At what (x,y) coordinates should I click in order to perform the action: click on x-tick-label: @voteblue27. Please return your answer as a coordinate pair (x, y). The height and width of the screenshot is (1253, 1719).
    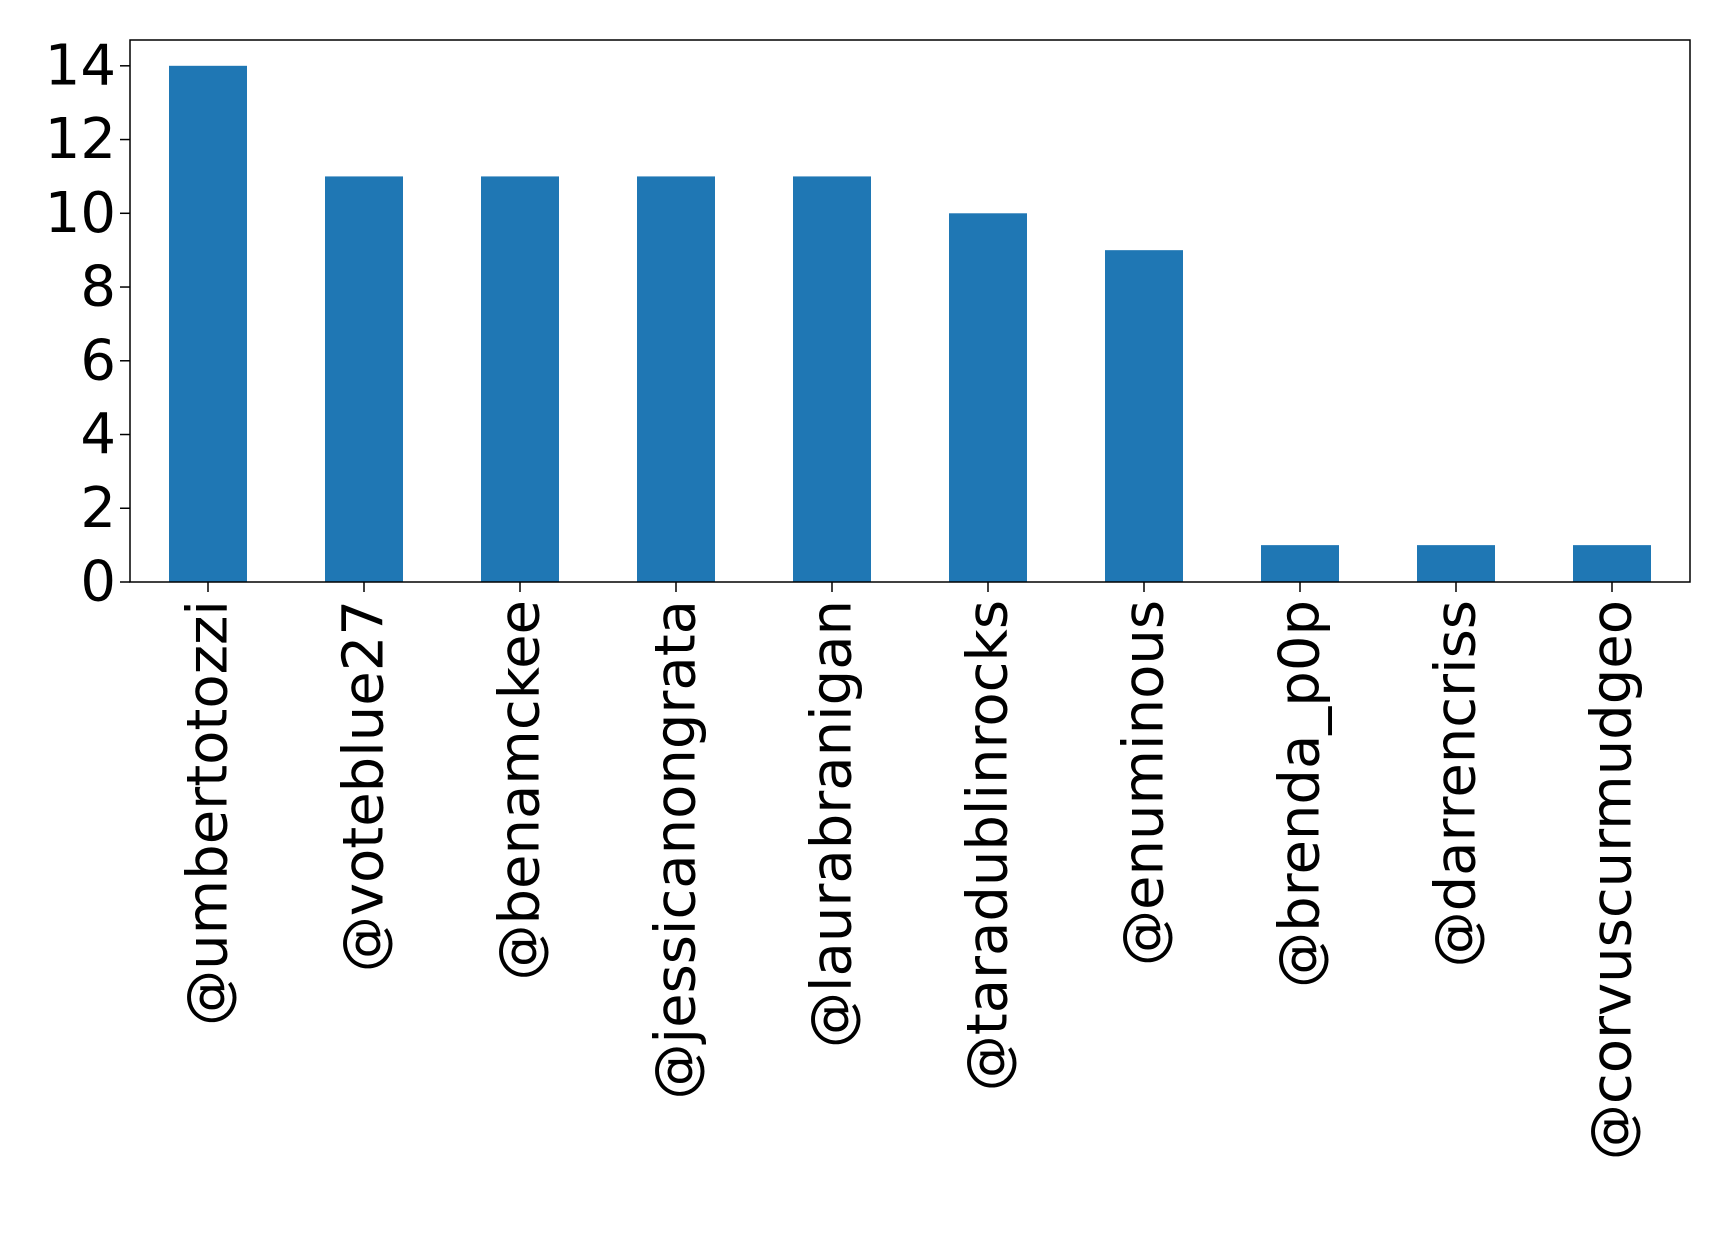
    Looking at the image, I should click on (364, 786).